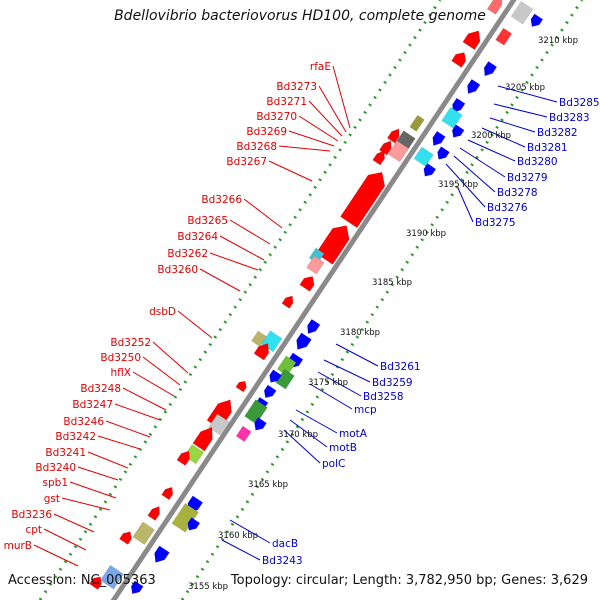  I want to click on reverse-gene-21-shape, so click(256, 412).